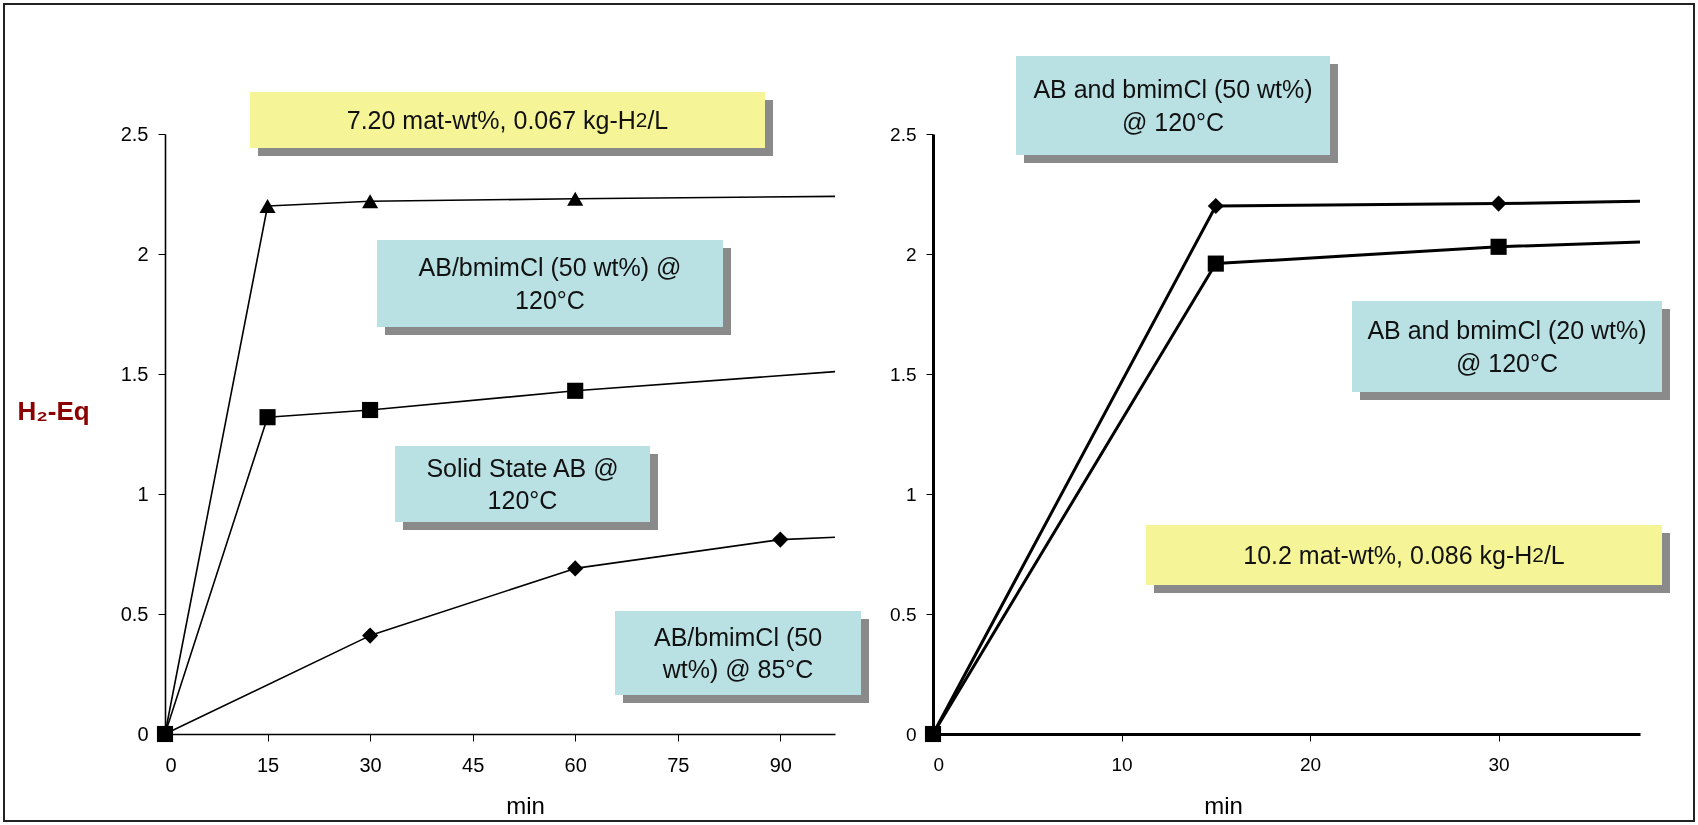 The image size is (1698, 825). Describe the element at coordinates (1122, 764) in the screenshot. I see `x-tick-label: 10` at that location.